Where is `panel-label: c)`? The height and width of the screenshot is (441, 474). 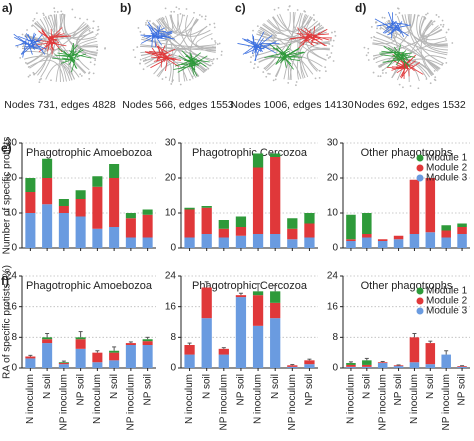
panel-label: c) is located at coordinates (240, 8).